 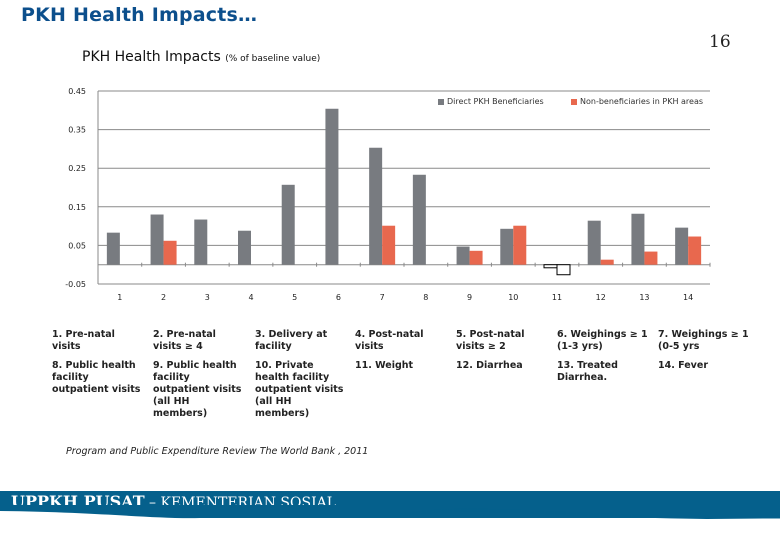 I want to click on x-tick-label: 7, so click(x=382, y=297).